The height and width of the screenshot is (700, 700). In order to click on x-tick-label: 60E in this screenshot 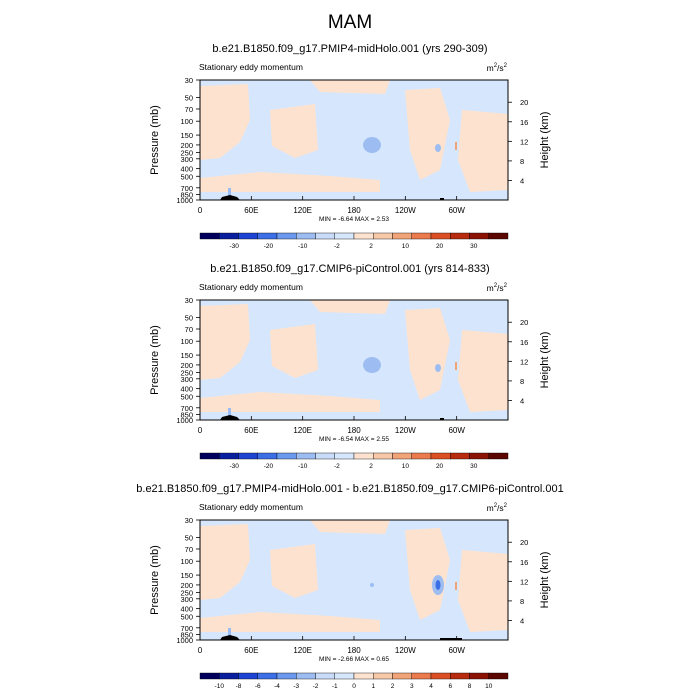, I will do `click(251, 650)`.